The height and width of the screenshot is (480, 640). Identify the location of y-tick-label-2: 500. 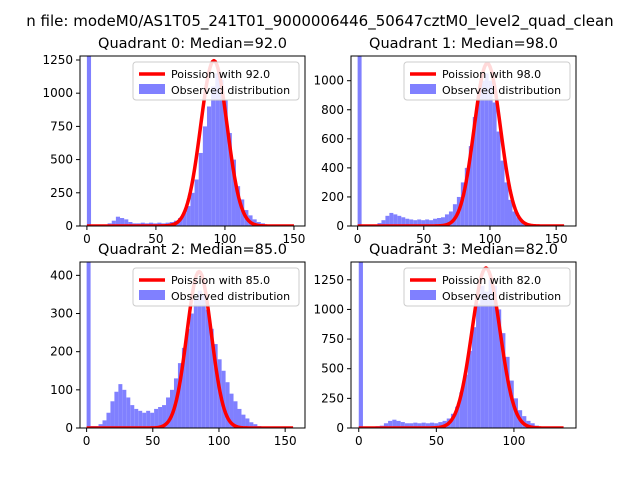
(332, 369).